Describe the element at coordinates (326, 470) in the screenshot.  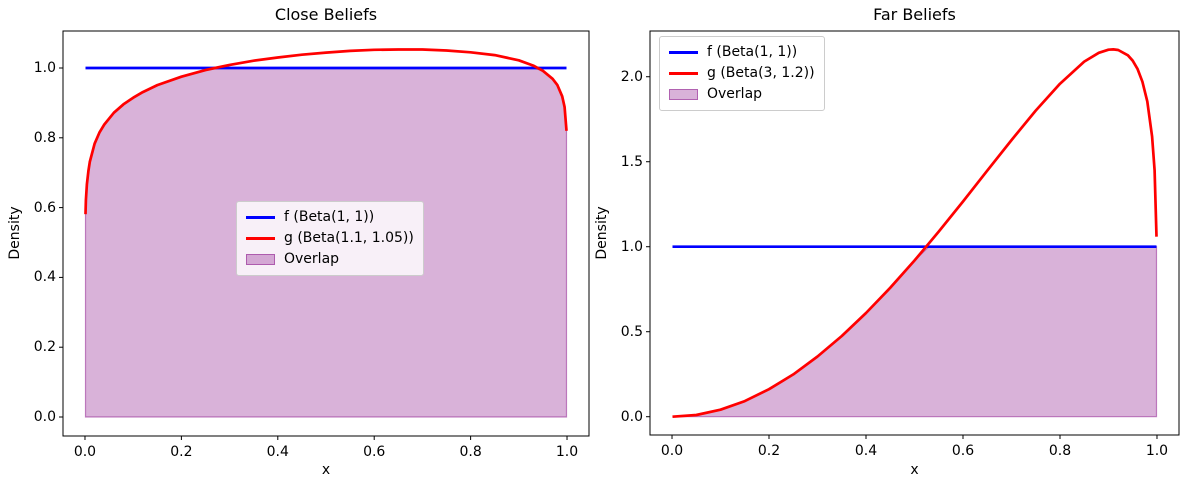
I see `panel-left-xlabel: x` at that location.